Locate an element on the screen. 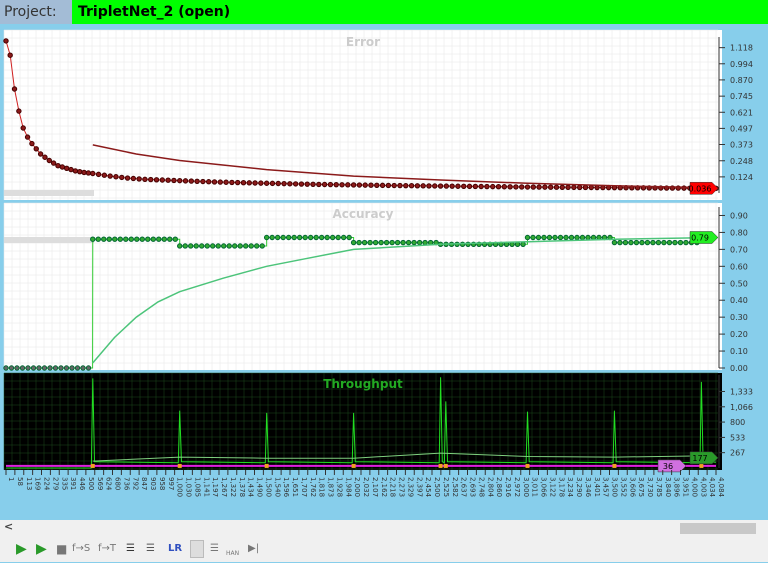  x-tick-label: 58 is located at coordinates (20, 481).